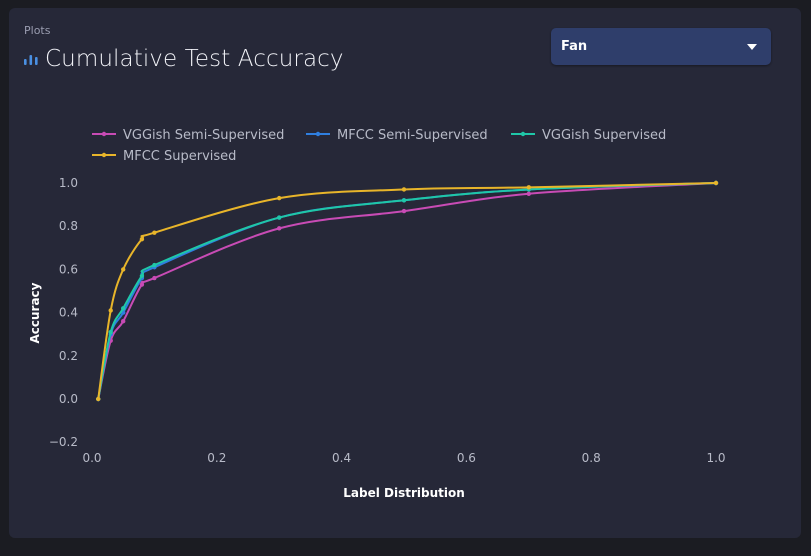  Describe the element at coordinates (68, 183) in the screenshot. I see `y-tick-label: 1.0` at that location.